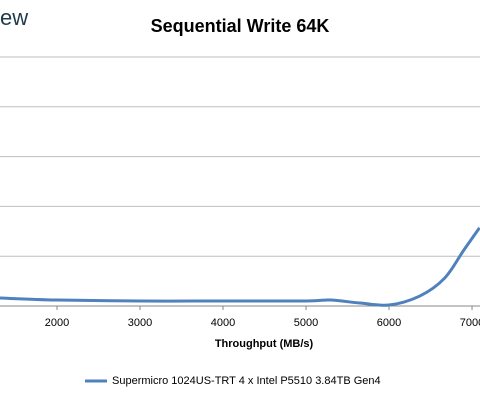 The image size is (480, 401). Describe the element at coordinates (470, 323) in the screenshot. I see `x-tick-label: 7000` at that location.